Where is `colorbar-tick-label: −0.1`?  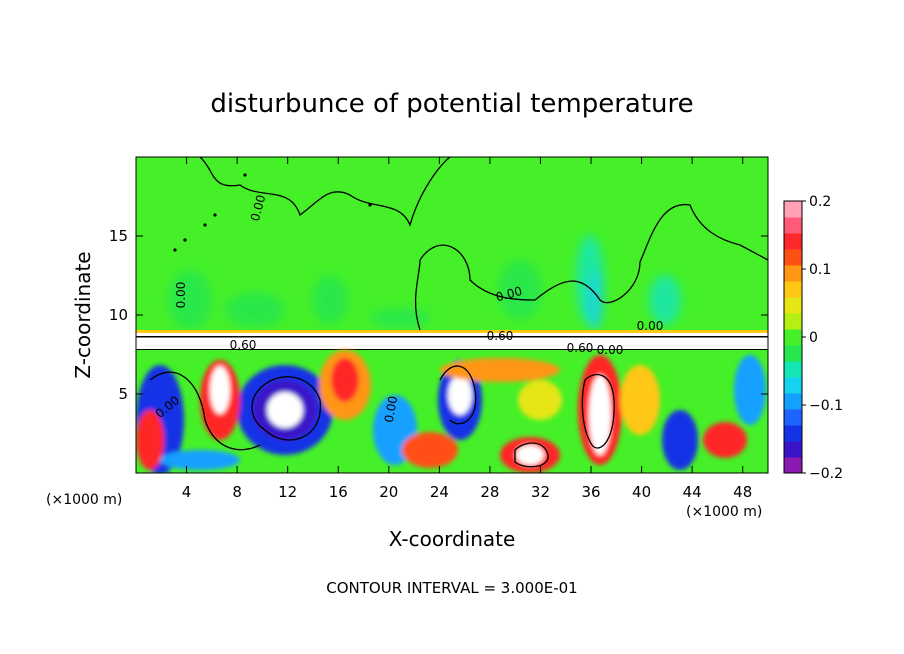
colorbar-tick-label: −0.1 is located at coordinates (826, 406).